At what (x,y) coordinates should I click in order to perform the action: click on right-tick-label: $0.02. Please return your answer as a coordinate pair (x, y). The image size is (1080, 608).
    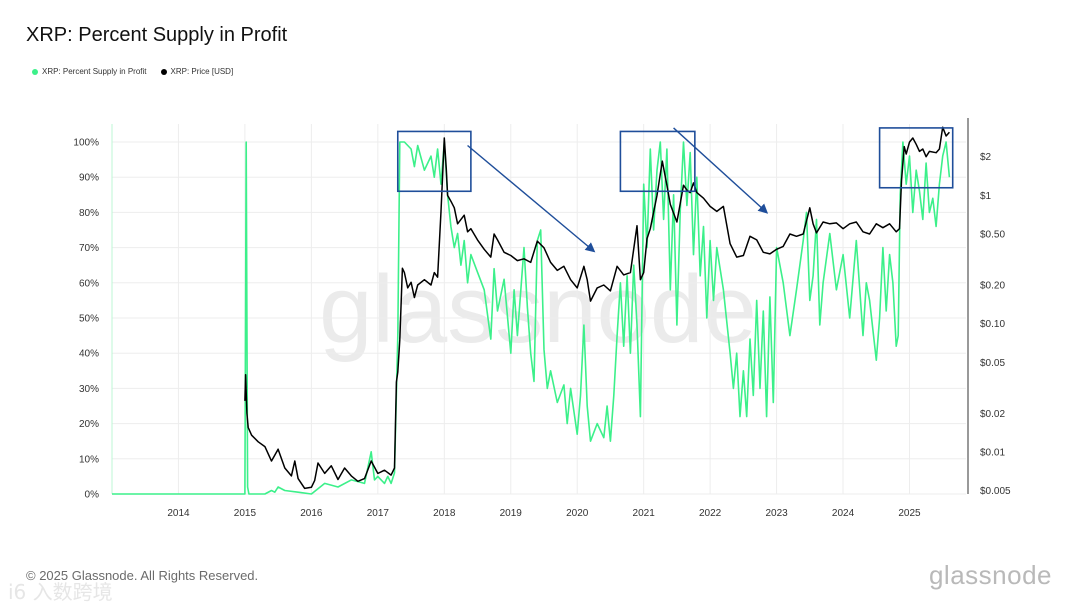
    Looking at the image, I should click on (992, 414).